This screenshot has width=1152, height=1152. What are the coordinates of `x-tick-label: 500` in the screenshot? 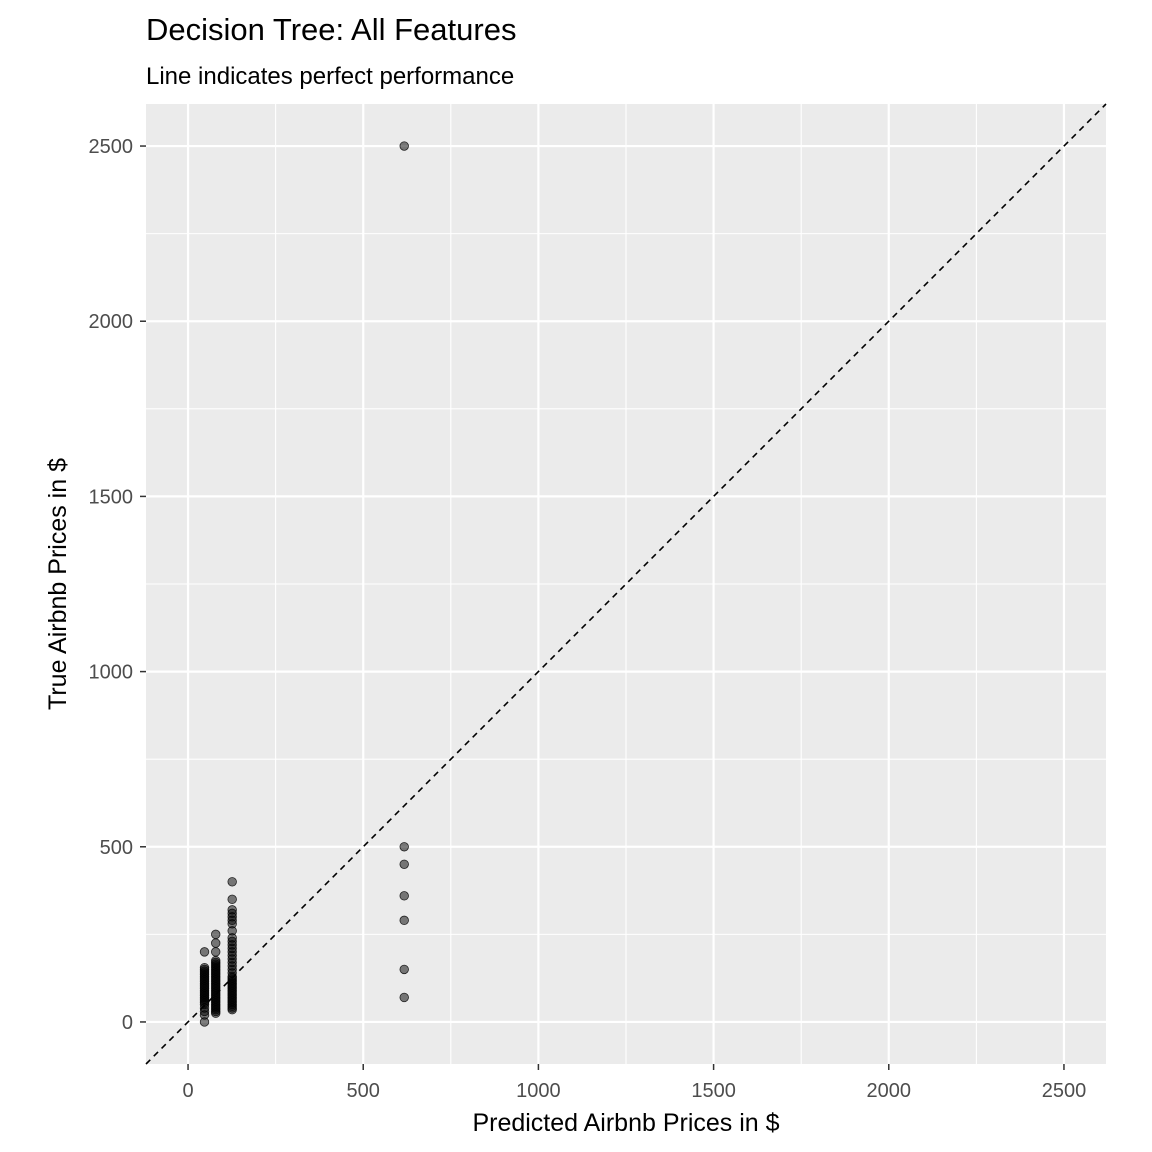 It's located at (363, 1091).